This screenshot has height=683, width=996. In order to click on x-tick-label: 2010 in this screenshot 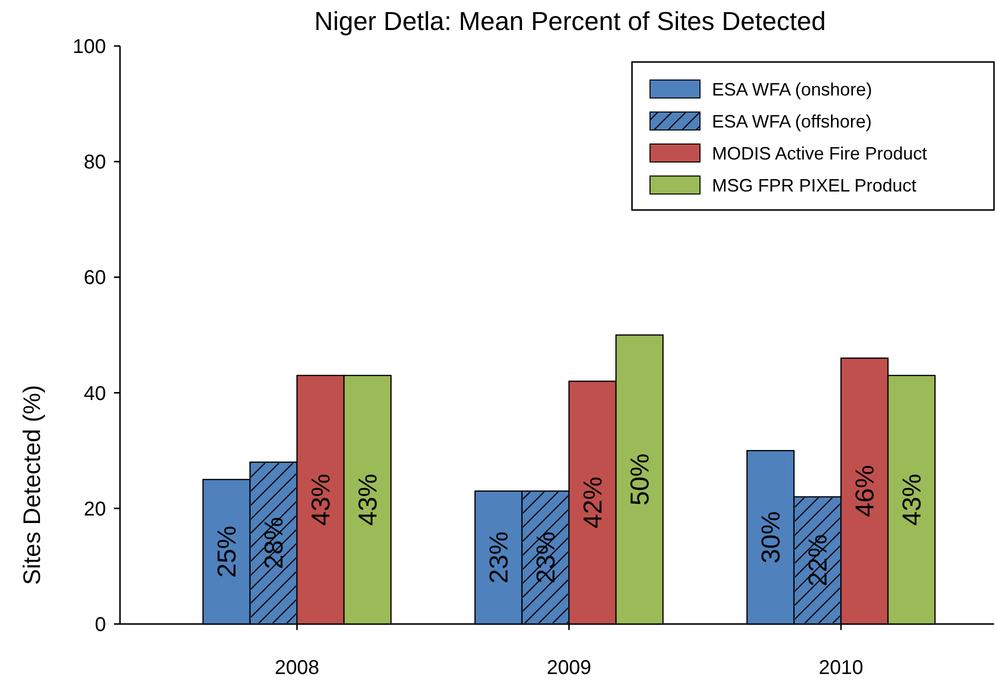, I will do `click(841, 668)`.